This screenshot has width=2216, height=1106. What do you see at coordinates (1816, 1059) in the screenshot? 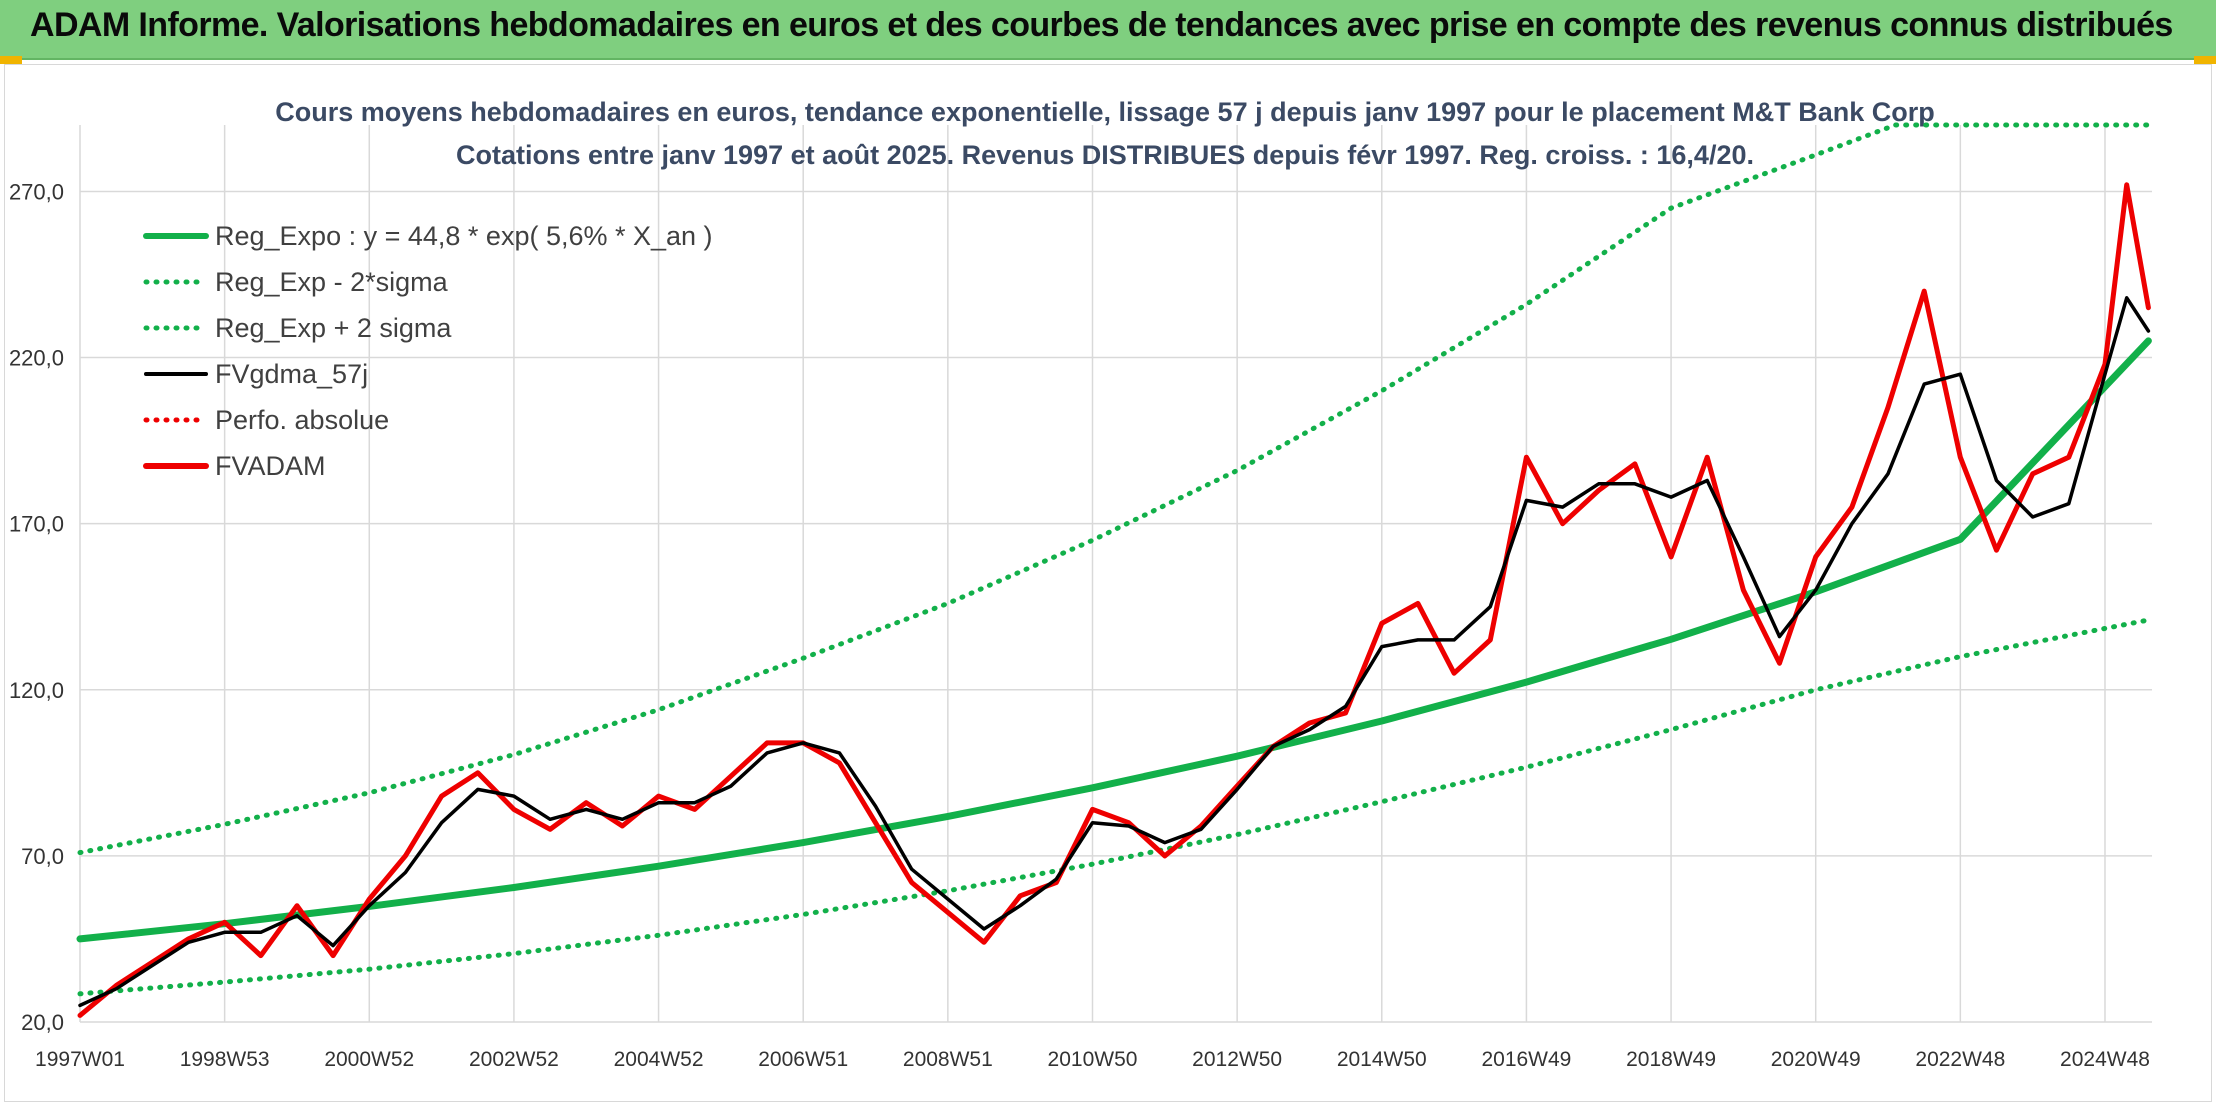
I see `x-tick-label: 2020W49` at bounding box center [1816, 1059].